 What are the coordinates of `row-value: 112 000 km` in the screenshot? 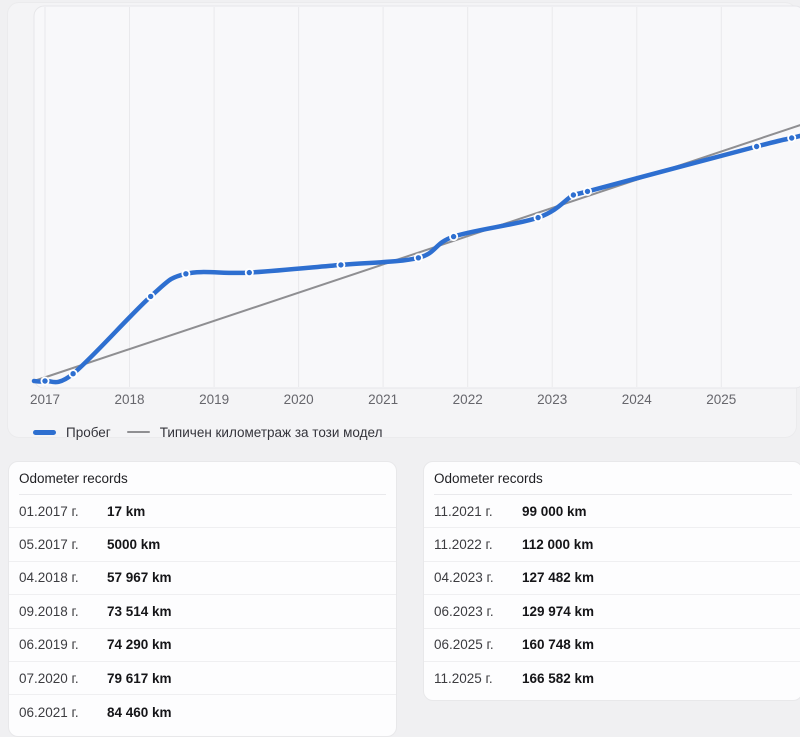 It's located at (558, 545).